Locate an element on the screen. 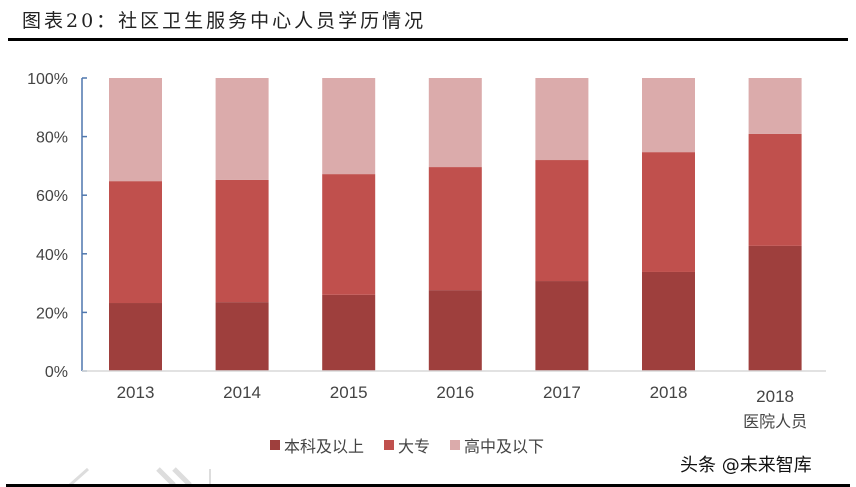 The height and width of the screenshot is (487, 856). faint-watermark-logo is located at coordinates (140, 476).